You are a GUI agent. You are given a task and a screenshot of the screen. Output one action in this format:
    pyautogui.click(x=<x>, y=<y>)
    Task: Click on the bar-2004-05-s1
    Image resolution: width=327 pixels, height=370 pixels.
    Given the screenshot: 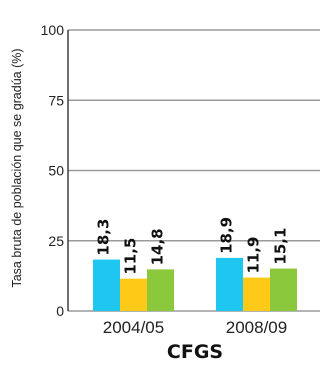 What is the action you would take?
    pyautogui.click(x=106, y=285)
    